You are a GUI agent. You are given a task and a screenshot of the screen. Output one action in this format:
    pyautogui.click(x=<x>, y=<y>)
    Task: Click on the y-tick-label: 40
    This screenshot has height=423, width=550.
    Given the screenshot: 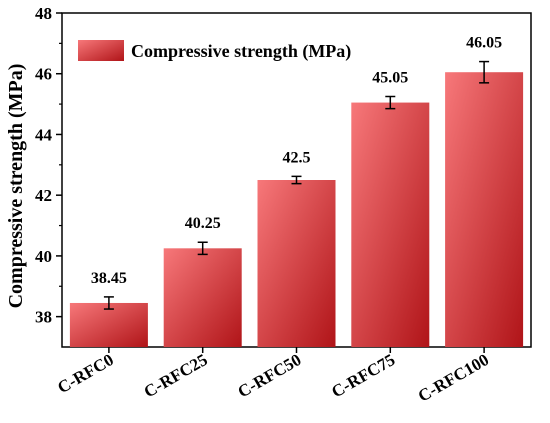 What is the action you would take?
    pyautogui.click(x=43, y=256)
    